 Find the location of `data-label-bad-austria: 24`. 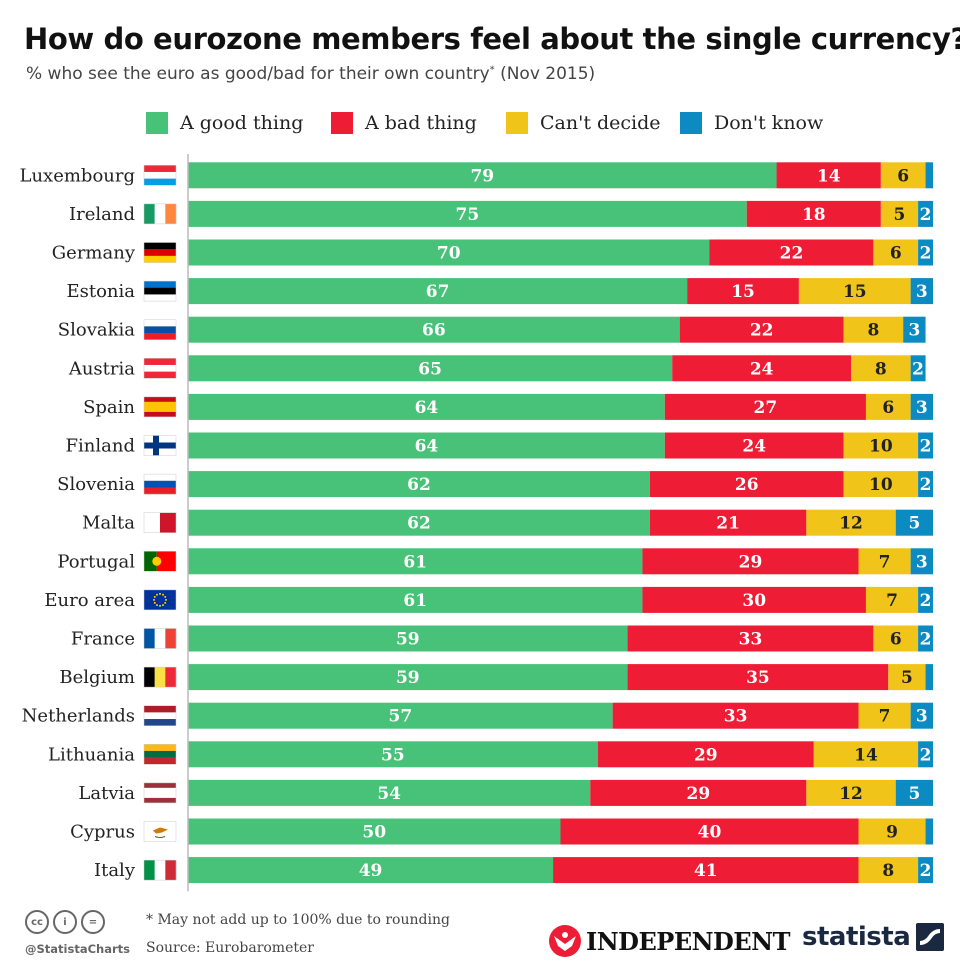

data-label-bad-austria: 24 is located at coordinates (762, 369).